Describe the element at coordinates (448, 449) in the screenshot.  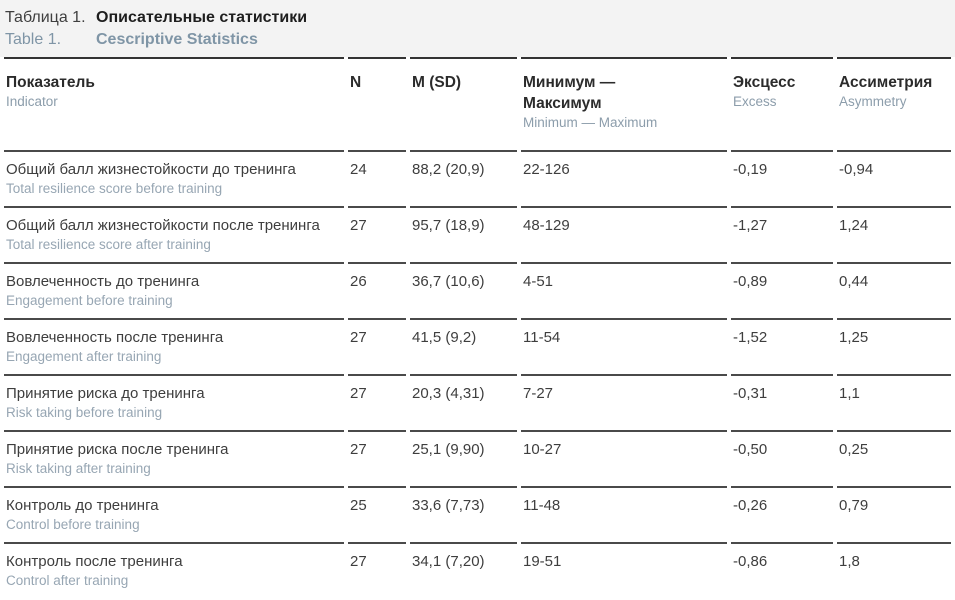
I see `msd-value: 25,1 (9,90)` at that location.